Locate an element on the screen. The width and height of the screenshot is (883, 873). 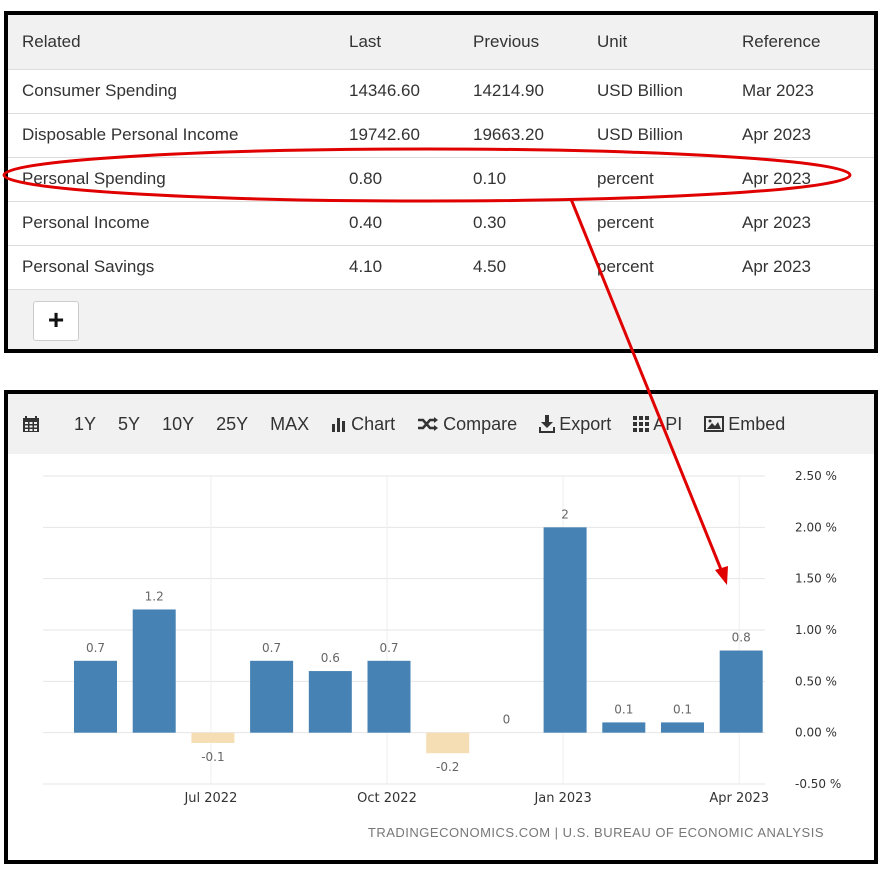
table-row: Personal Income 0.40 0.30 percent Apr 2023 is located at coordinates (441, 223).